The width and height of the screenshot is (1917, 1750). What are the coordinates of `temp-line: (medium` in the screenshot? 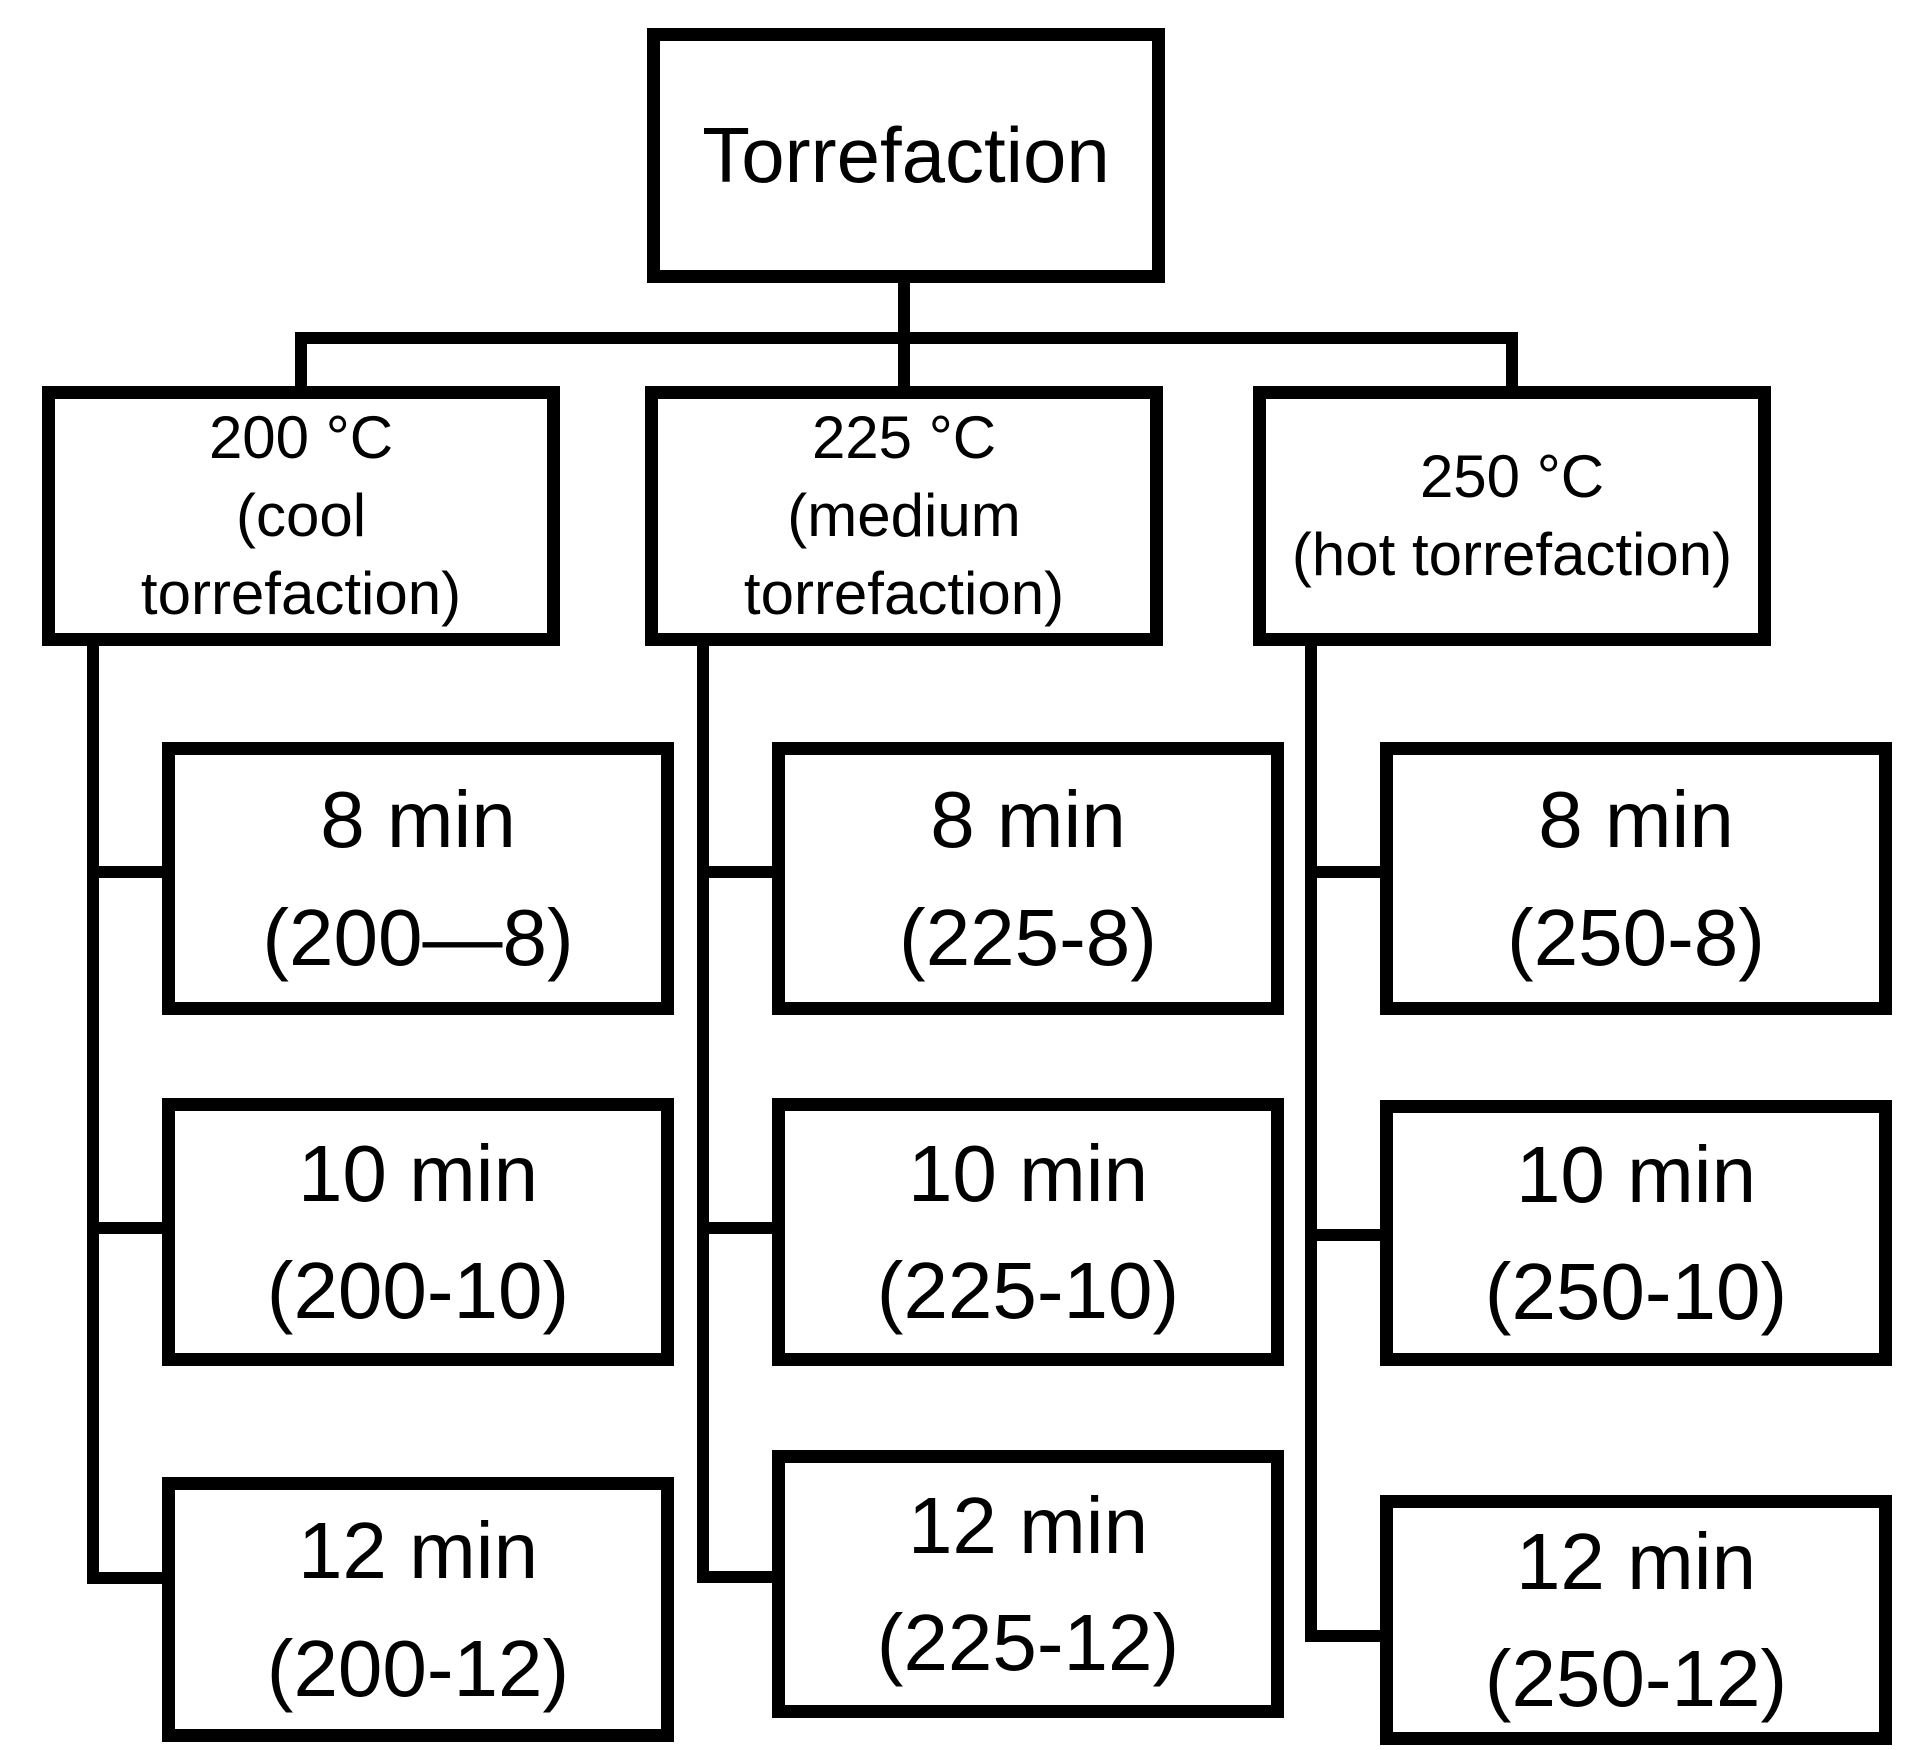 It's located at (904, 515).